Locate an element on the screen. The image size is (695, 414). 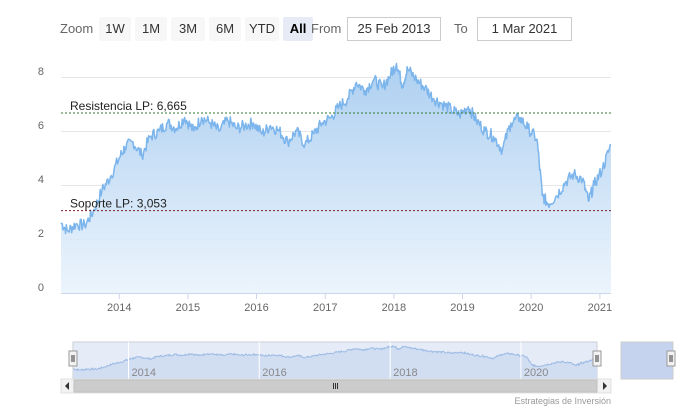
navigator-handle-left is located at coordinates (73, 358).